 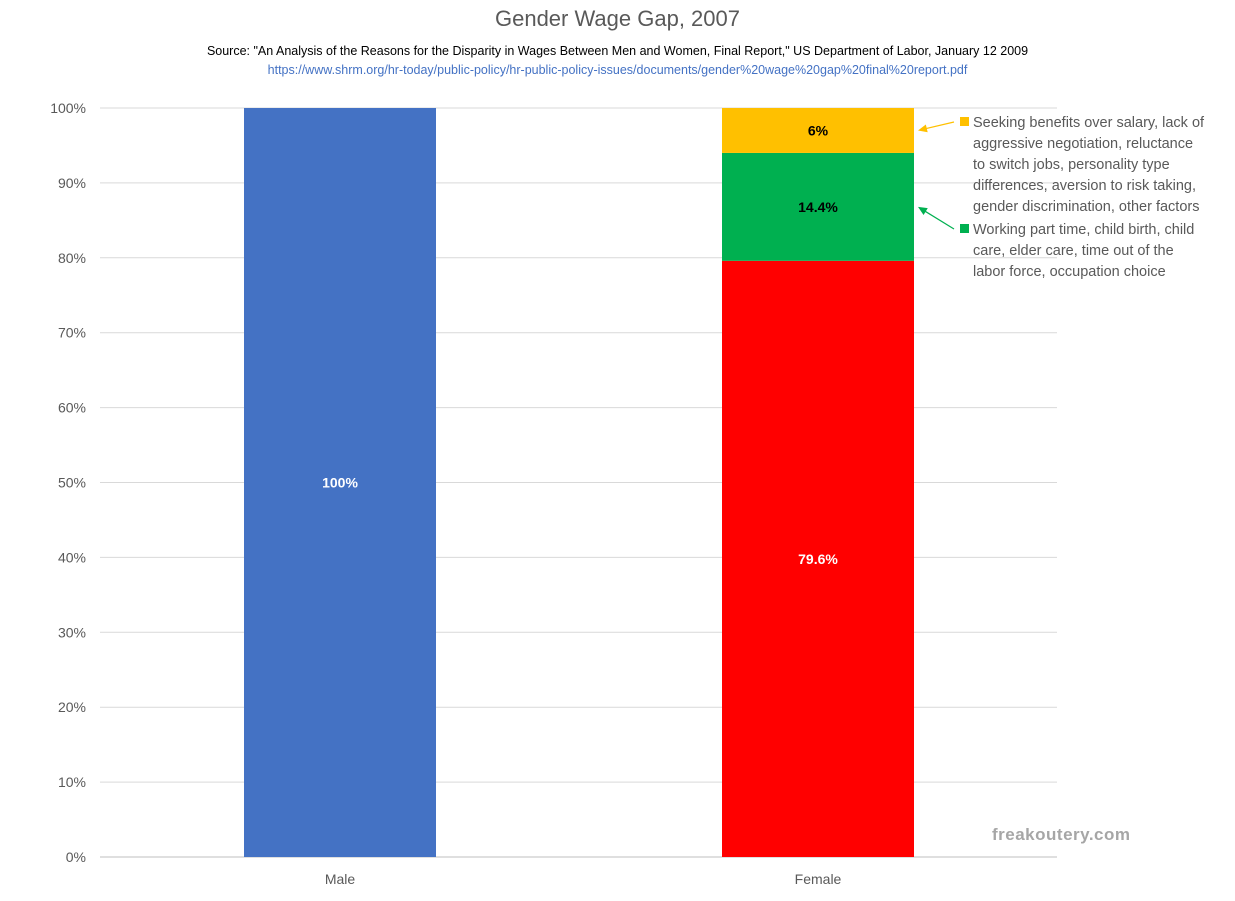 What do you see at coordinates (1061, 834) in the screenshot?
I see `watermark: freakoutery.com` at bounding box center [1061, 834].